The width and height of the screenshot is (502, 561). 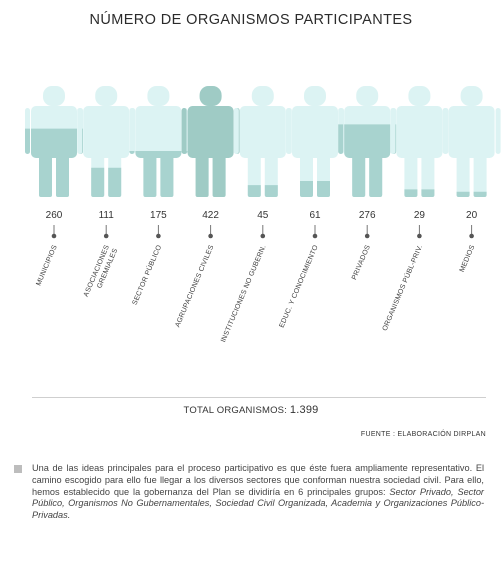 I want to click on category-label: ASOCIACIONESGREMIALES, so click(x=101, y=273).